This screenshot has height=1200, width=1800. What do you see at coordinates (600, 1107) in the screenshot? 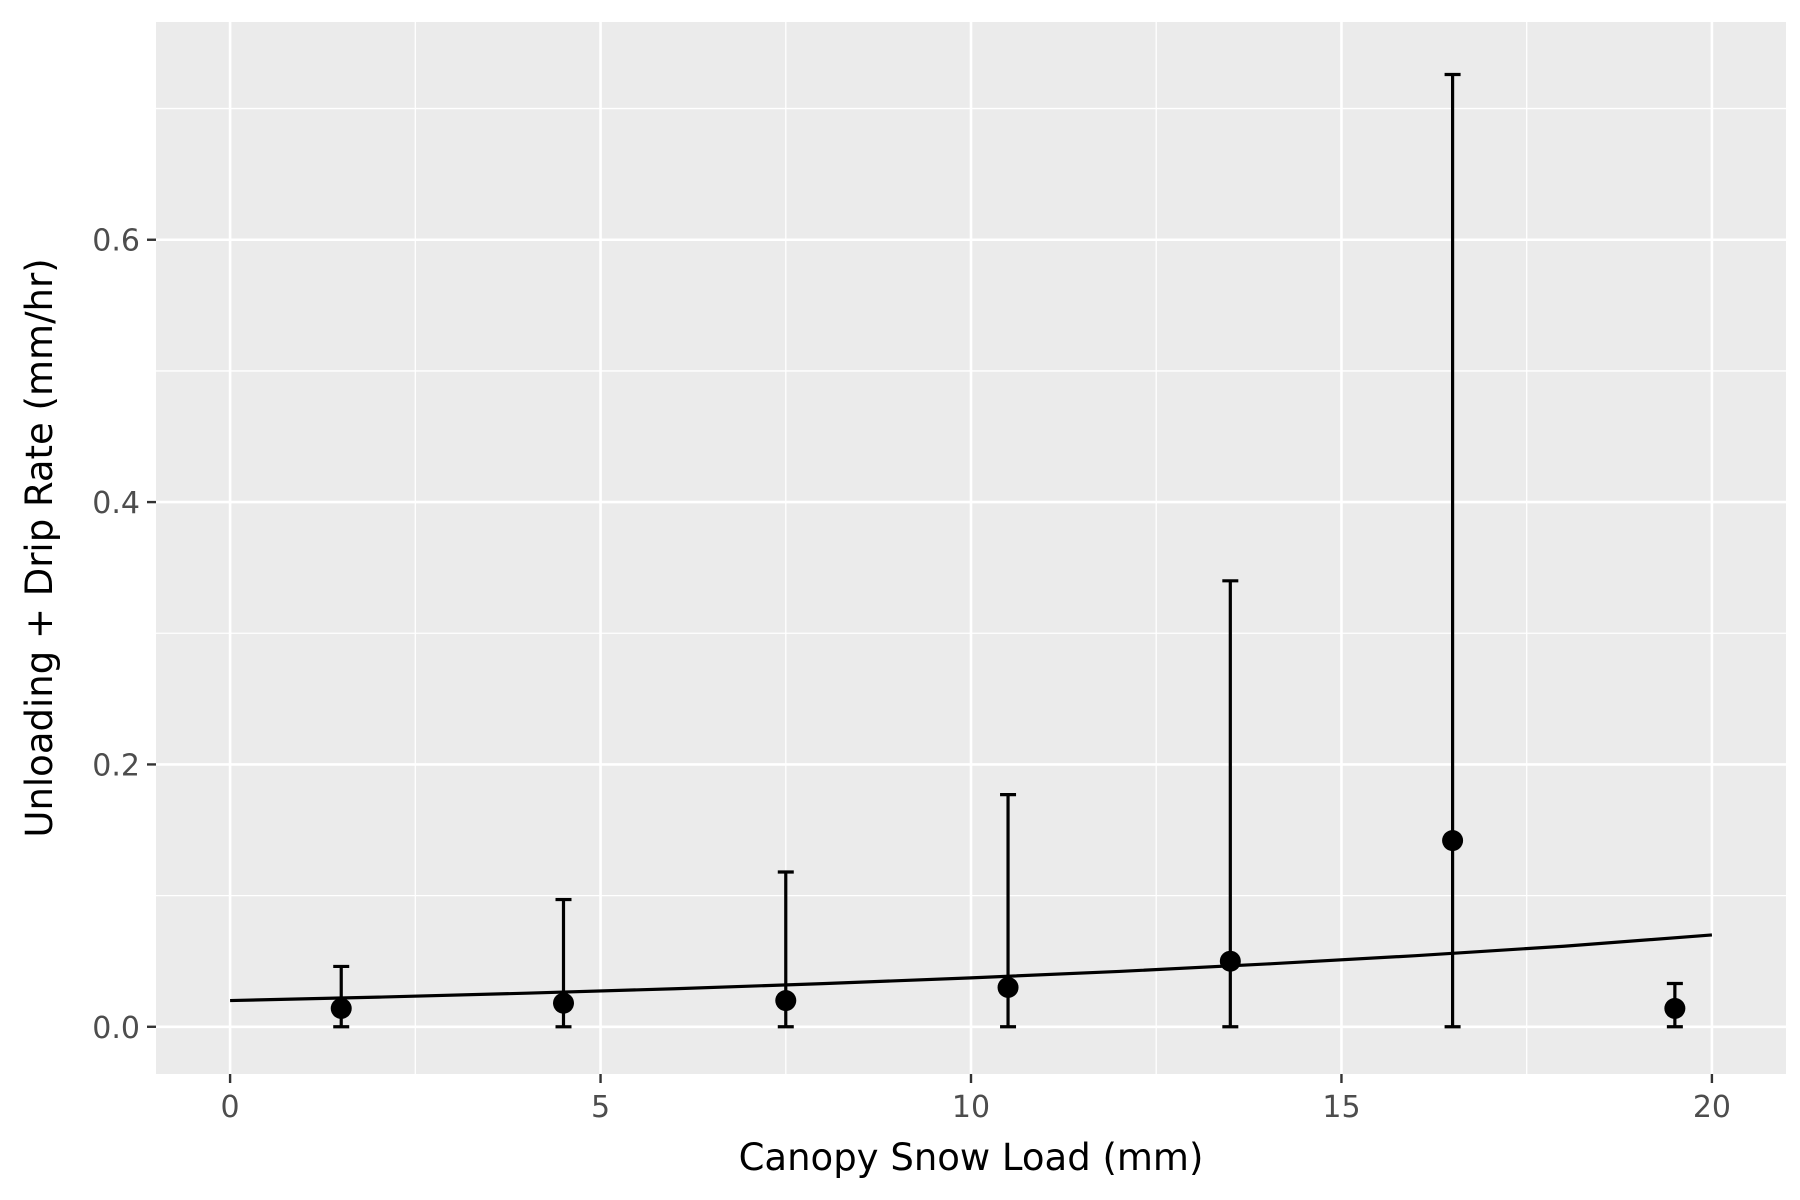
I see `x-tick-label: 5` at bounding box center [600, 1107].